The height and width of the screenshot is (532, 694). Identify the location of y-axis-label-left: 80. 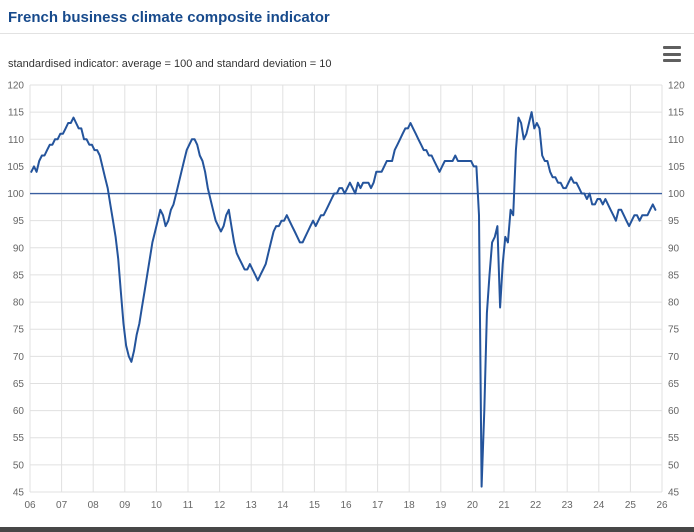
(19, 303).